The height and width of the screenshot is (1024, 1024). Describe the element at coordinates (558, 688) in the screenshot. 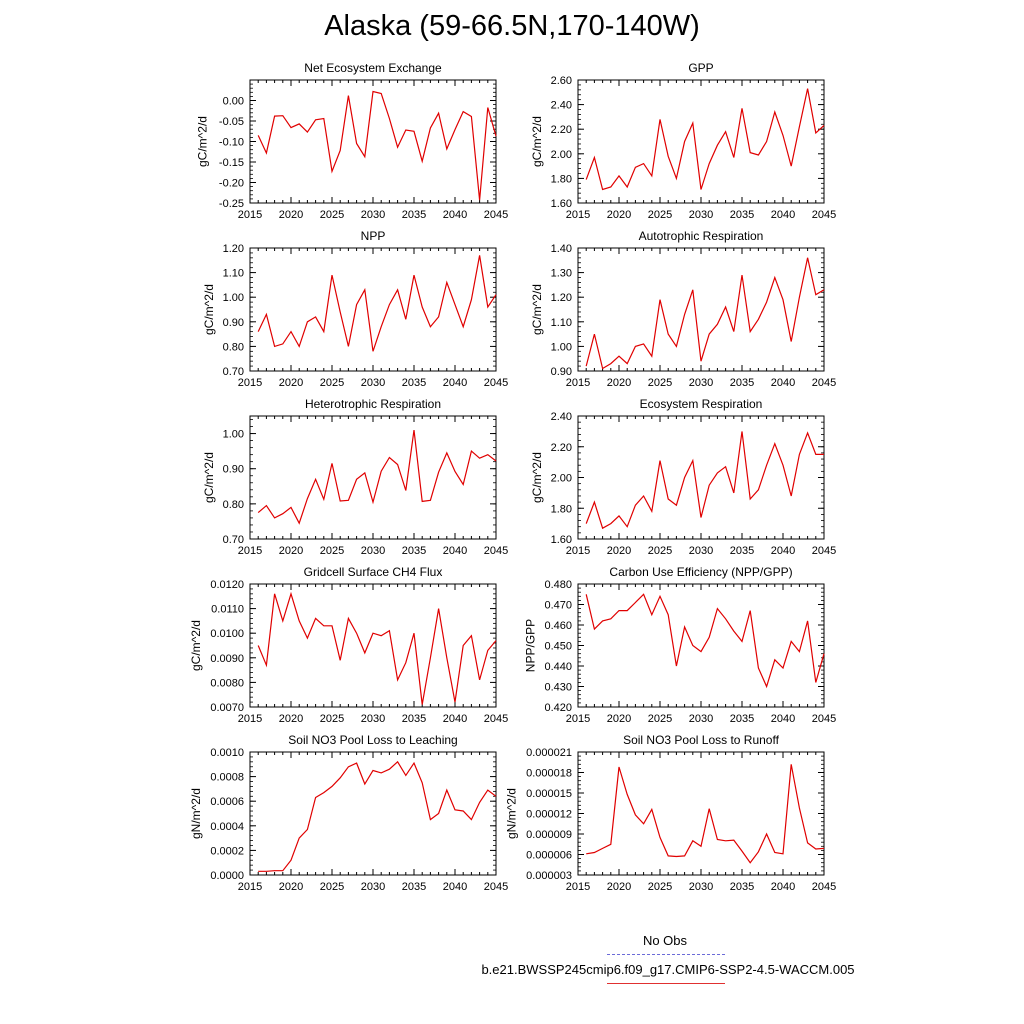

I see `y-tick-label: 0.430` at that location.